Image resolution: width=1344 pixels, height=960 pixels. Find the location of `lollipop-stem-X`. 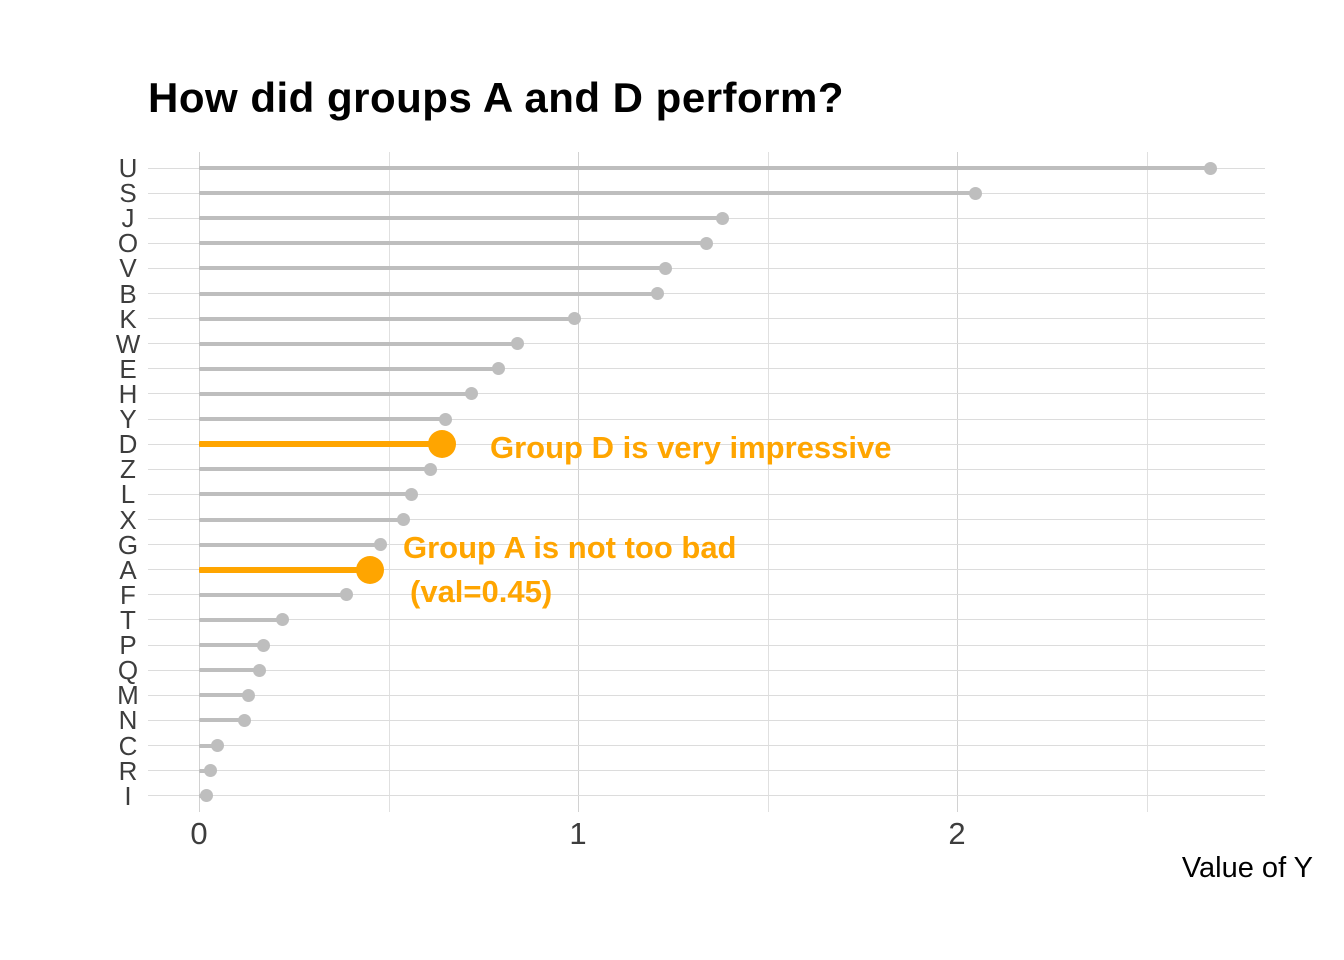

lollipop-stem-X is located at coordinates (301, 519).